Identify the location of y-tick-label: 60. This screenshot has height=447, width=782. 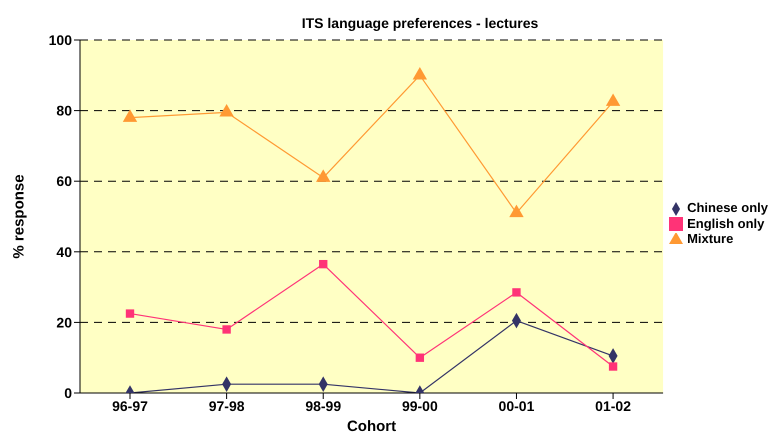
(64, 181).